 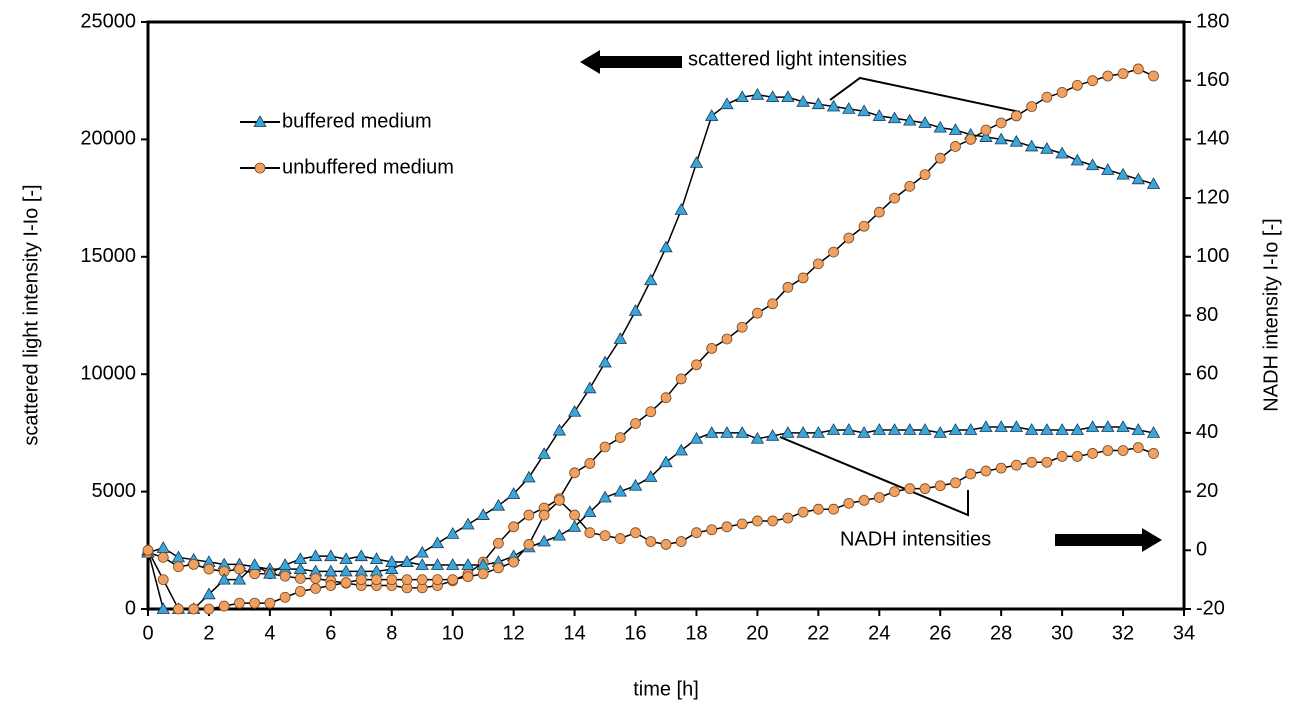 What do you see at coordinates (269, 633) in the screenshot?
I see `x-tick-label: 4` at bounding box center [269, 633].